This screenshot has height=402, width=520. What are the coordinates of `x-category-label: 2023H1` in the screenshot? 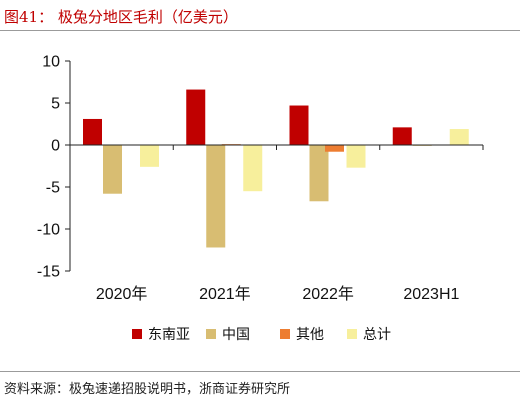 It's located at (431, 294).